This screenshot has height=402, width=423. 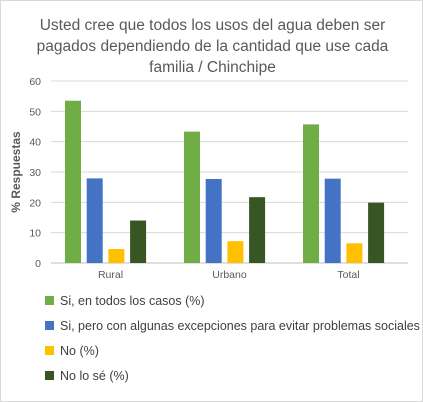 What do you see at coordinates (35, 173) in the screenshot?
I see `y-tick-label: 30` at bounding box center [35, 173].